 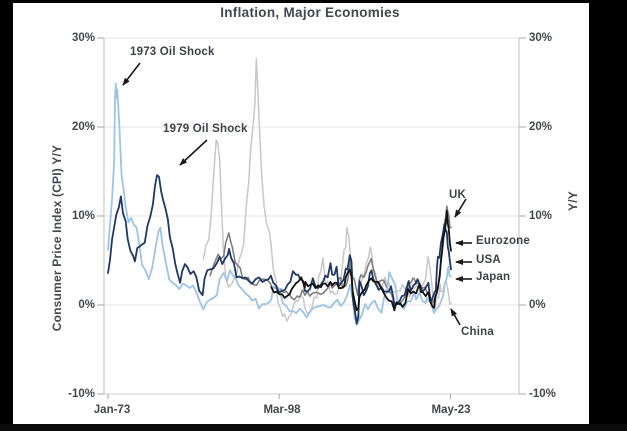 What do you see at coordinates (112, 410) in the screenshot?
I see `x-tick-jan73: Jan-73` at bounding box center [112, 410].